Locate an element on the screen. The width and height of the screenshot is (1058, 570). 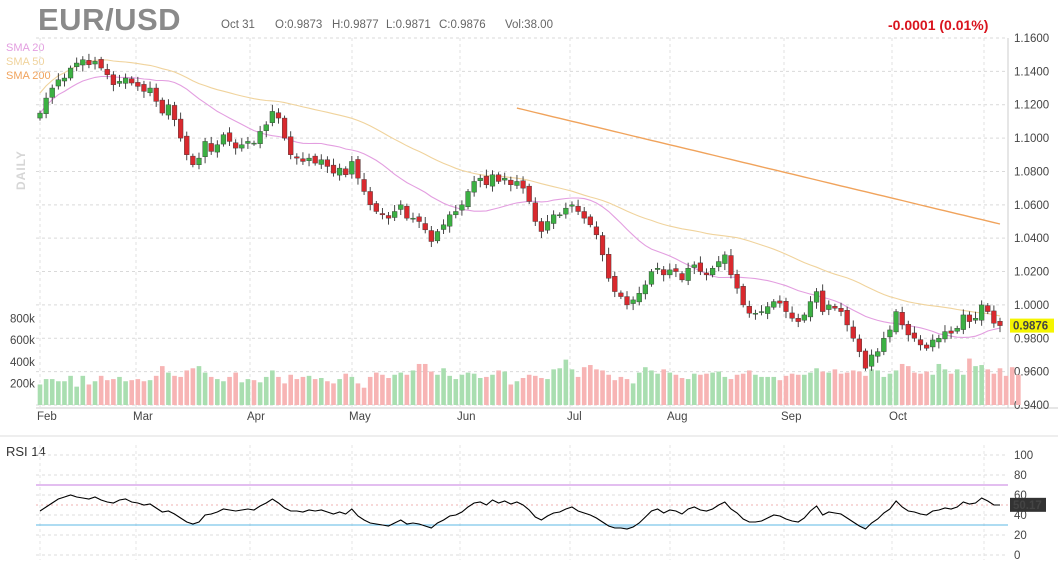
month-tick-label: Jul is located at coordinates (574, 417).